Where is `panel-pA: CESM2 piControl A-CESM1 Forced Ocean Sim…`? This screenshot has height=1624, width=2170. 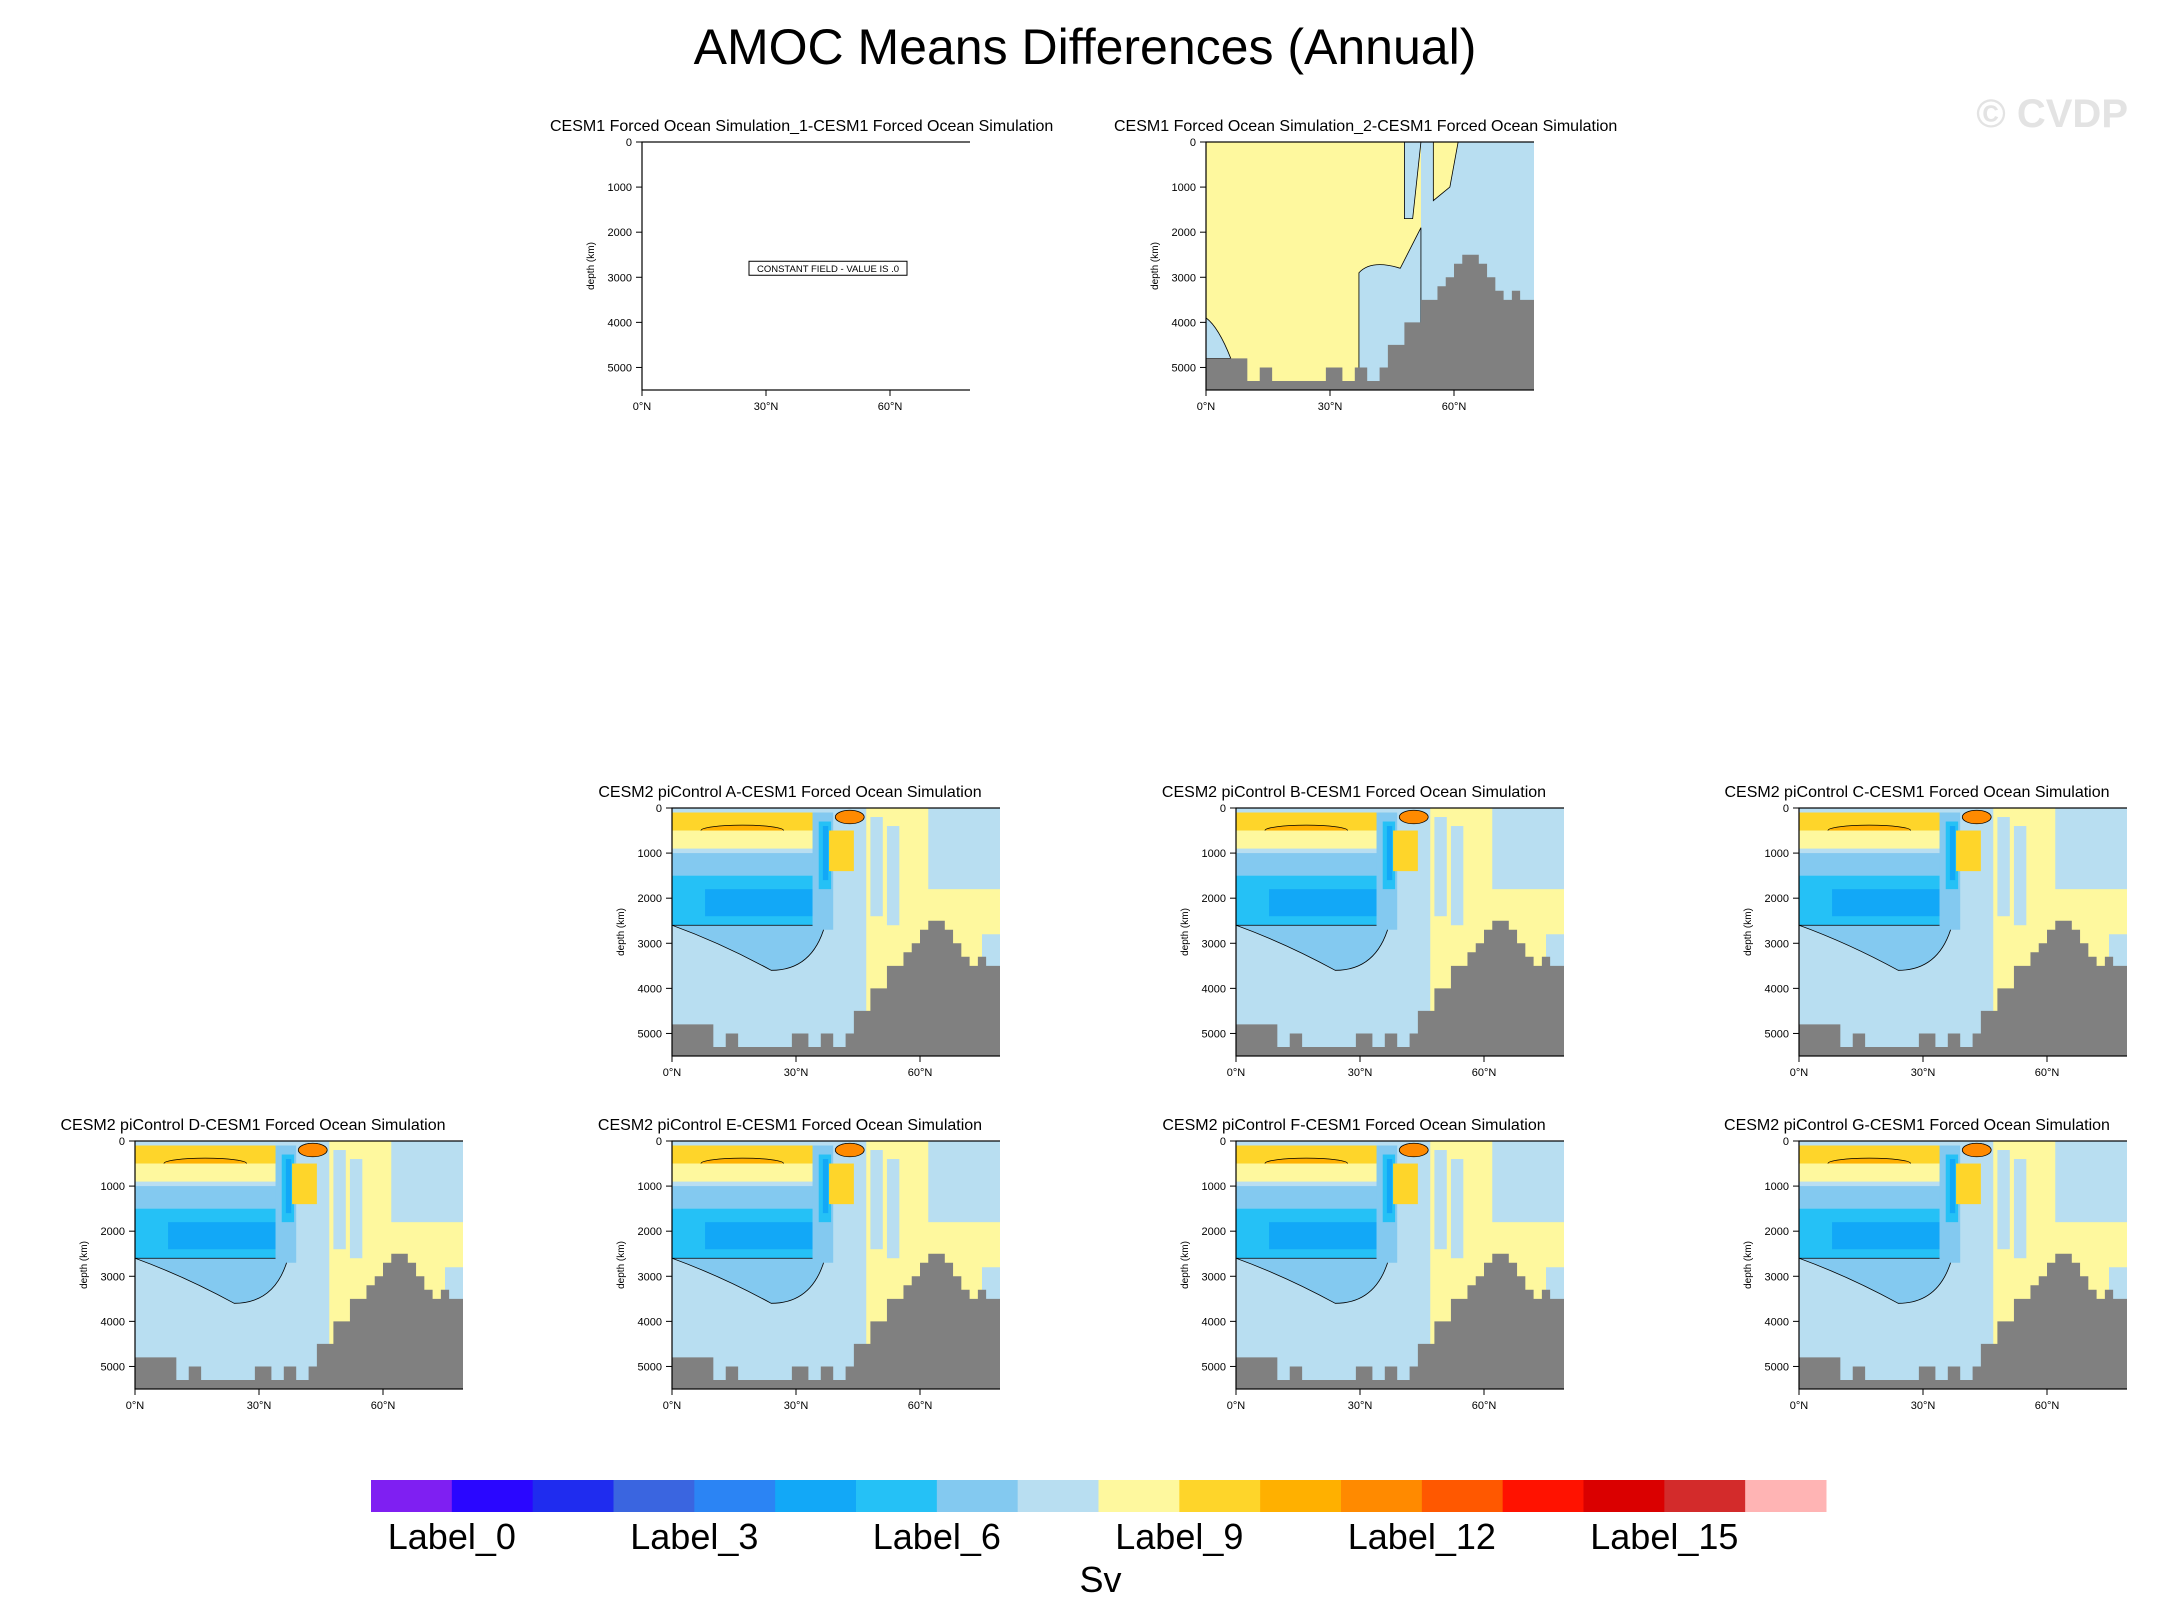
panel-pA: CESM2 piControl A-CESM1 Forced Ocean Sim… is located at coordinates (790, 949).